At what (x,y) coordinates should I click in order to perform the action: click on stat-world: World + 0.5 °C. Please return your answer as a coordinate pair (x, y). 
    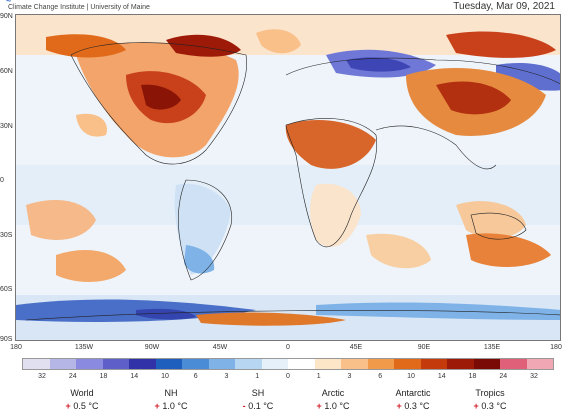
    Looking at the image, I should click on (82, 399).